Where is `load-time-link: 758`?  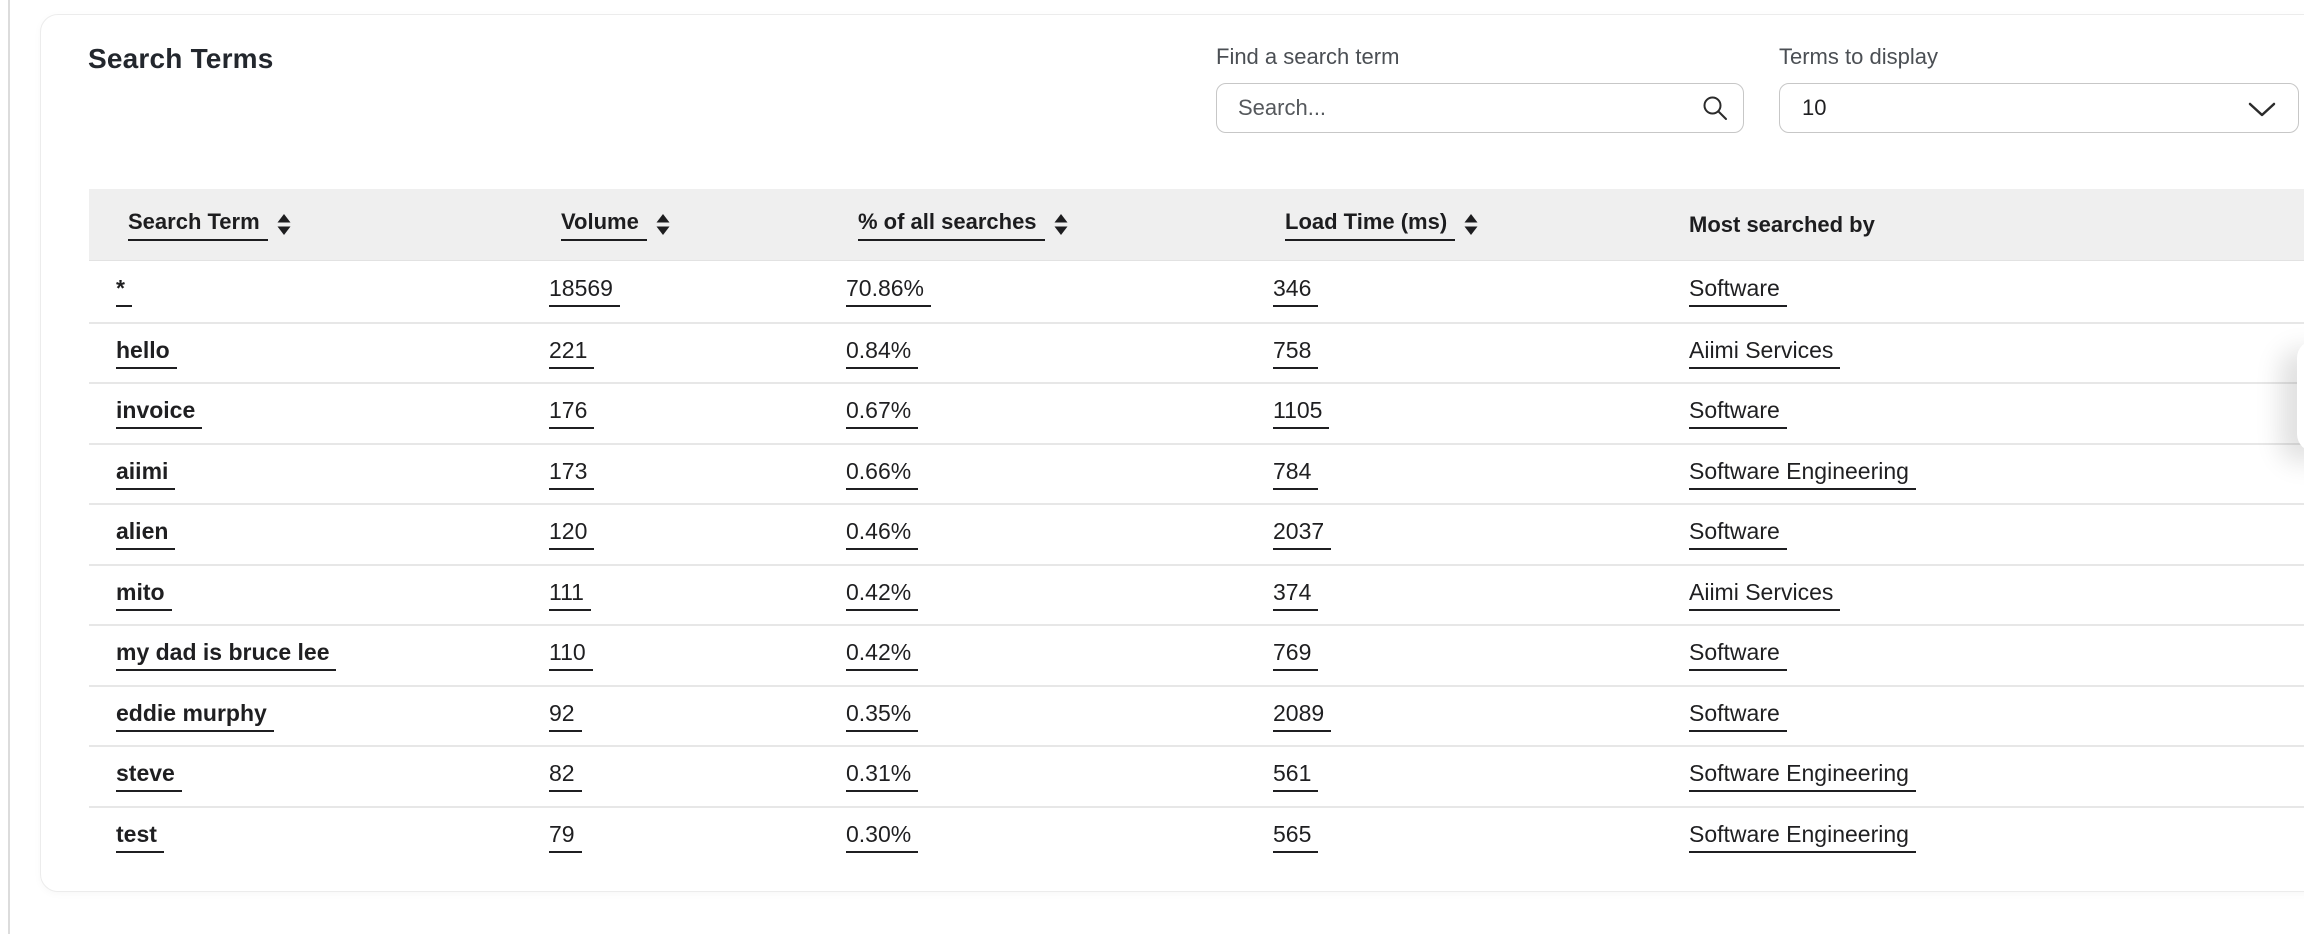
load-time-link: 758 is located at coordinates (1296, 353).